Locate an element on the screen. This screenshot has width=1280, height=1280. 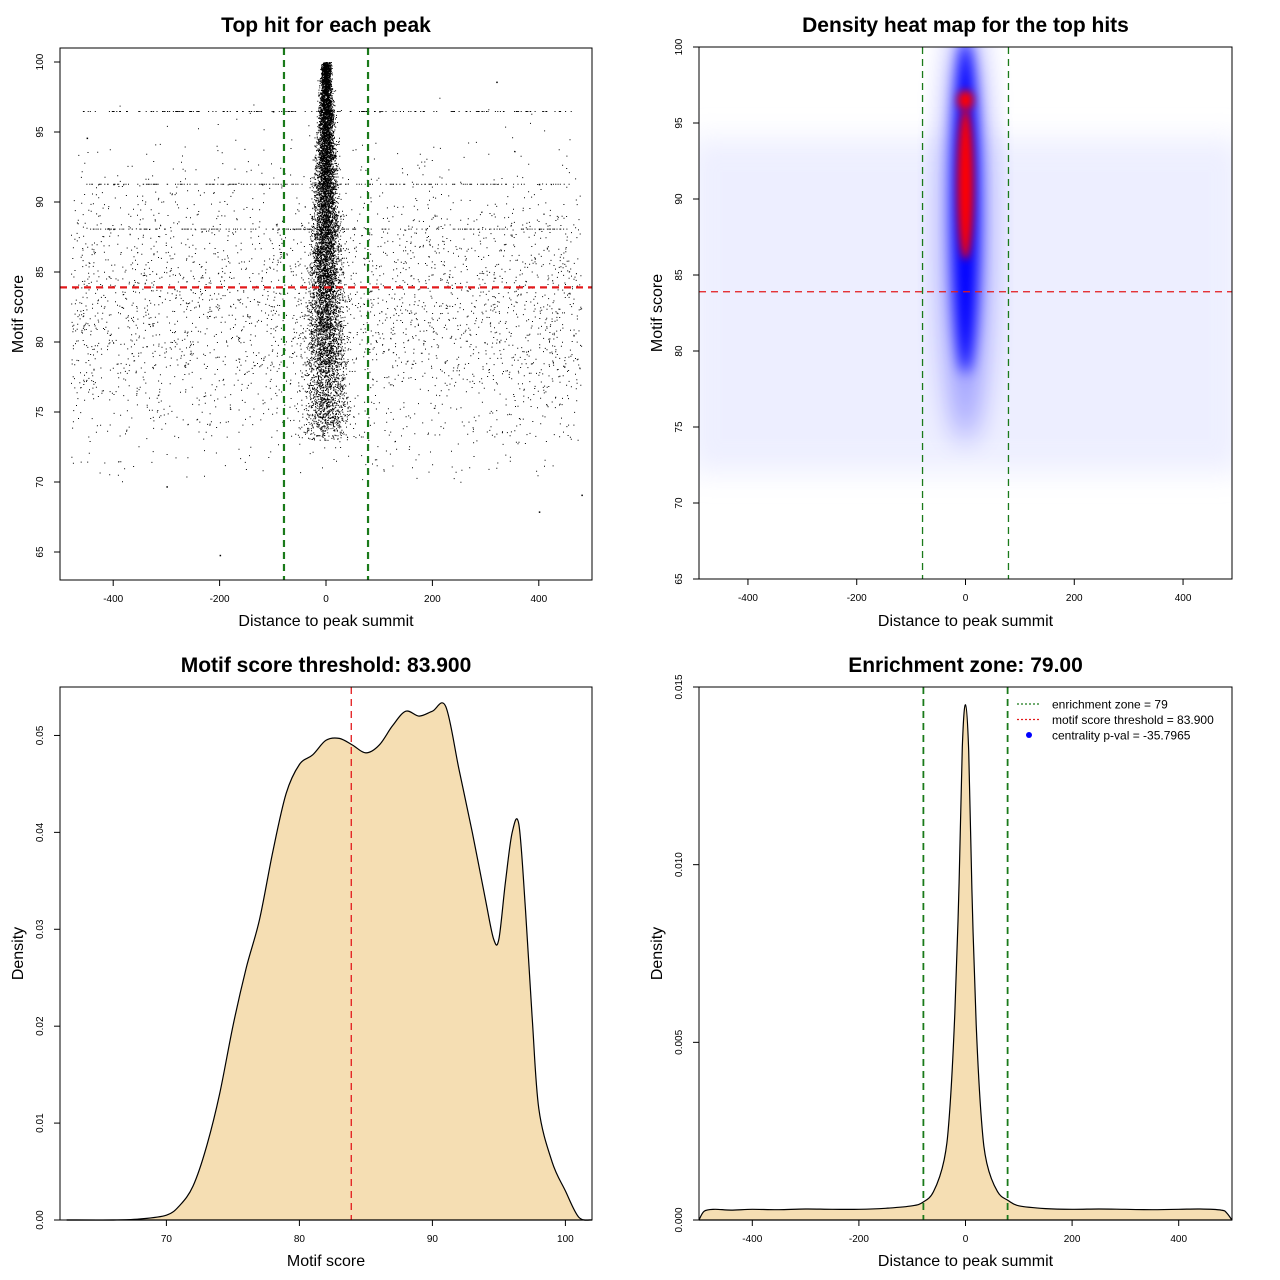
heatmap-hotspot-high is located at coordinates (965, 100).